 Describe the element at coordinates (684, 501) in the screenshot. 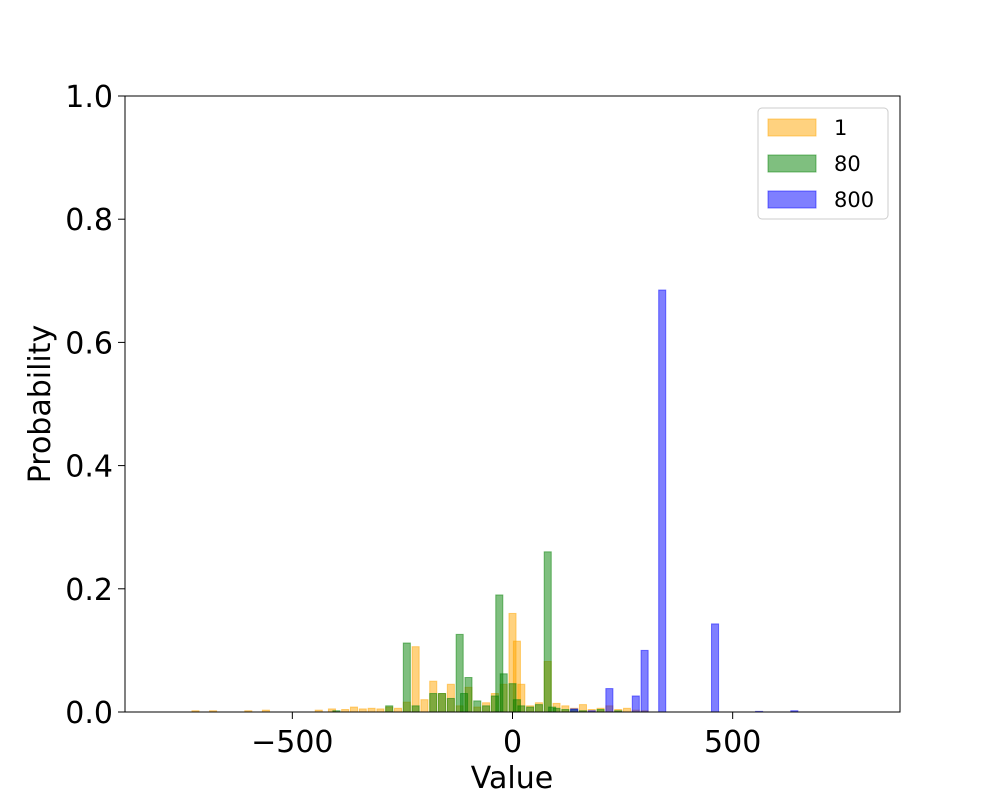

I see `series-800-bars` at that location.